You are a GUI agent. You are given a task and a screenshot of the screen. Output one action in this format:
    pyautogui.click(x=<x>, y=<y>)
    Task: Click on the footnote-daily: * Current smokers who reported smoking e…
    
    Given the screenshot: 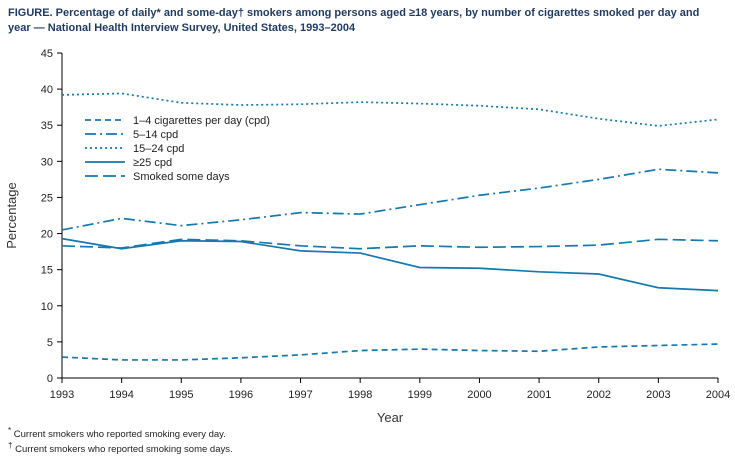 What is the action you would take?
    pyautogui.click(x=371, y=433)
    